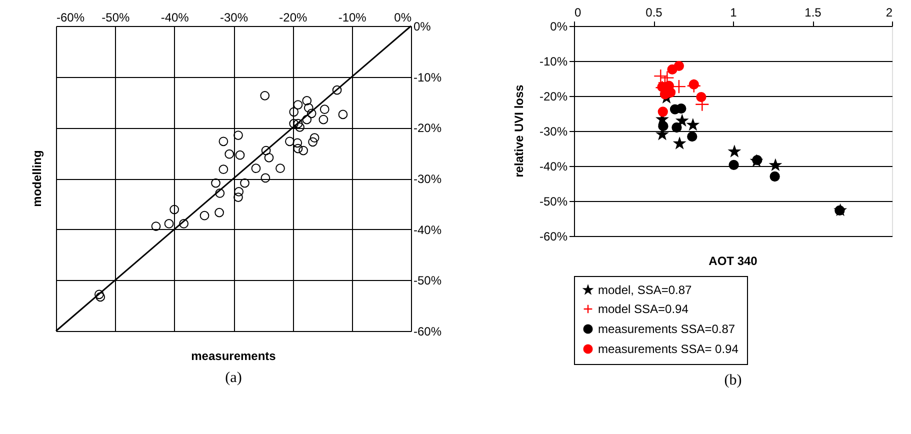 This screenshot has width=911, height=434. What do you see at coordinates (643, 309) in the screenshot?
I see `legend-label: model SSA=0.94` at bounding box center [643, 309].